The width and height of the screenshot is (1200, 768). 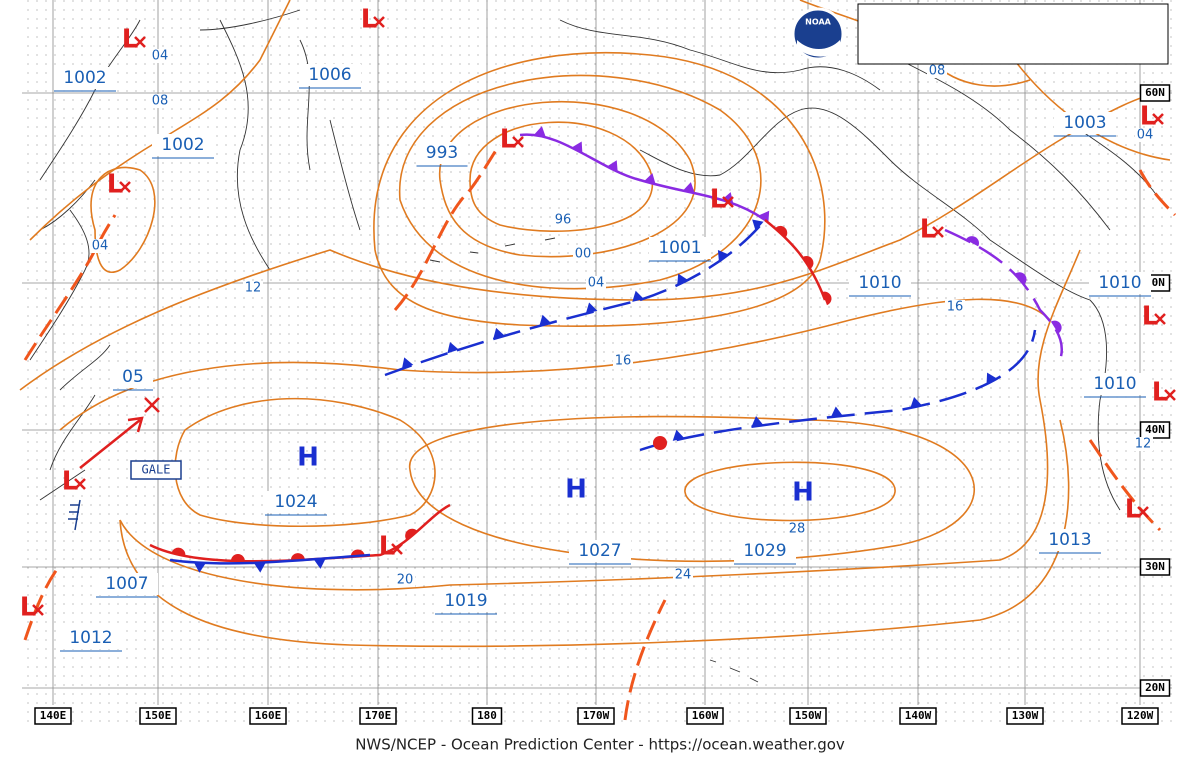 I want to click on longitude-label-text: 150W, so click(x=808, y=715).